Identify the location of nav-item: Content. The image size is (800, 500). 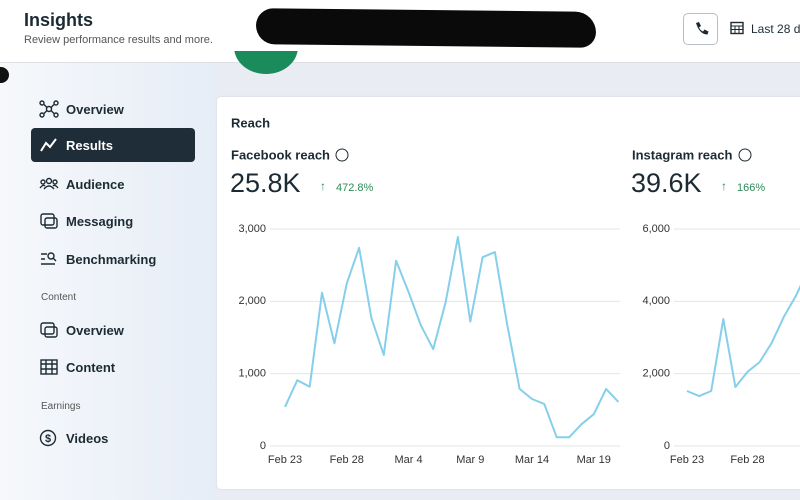
(113, 367).